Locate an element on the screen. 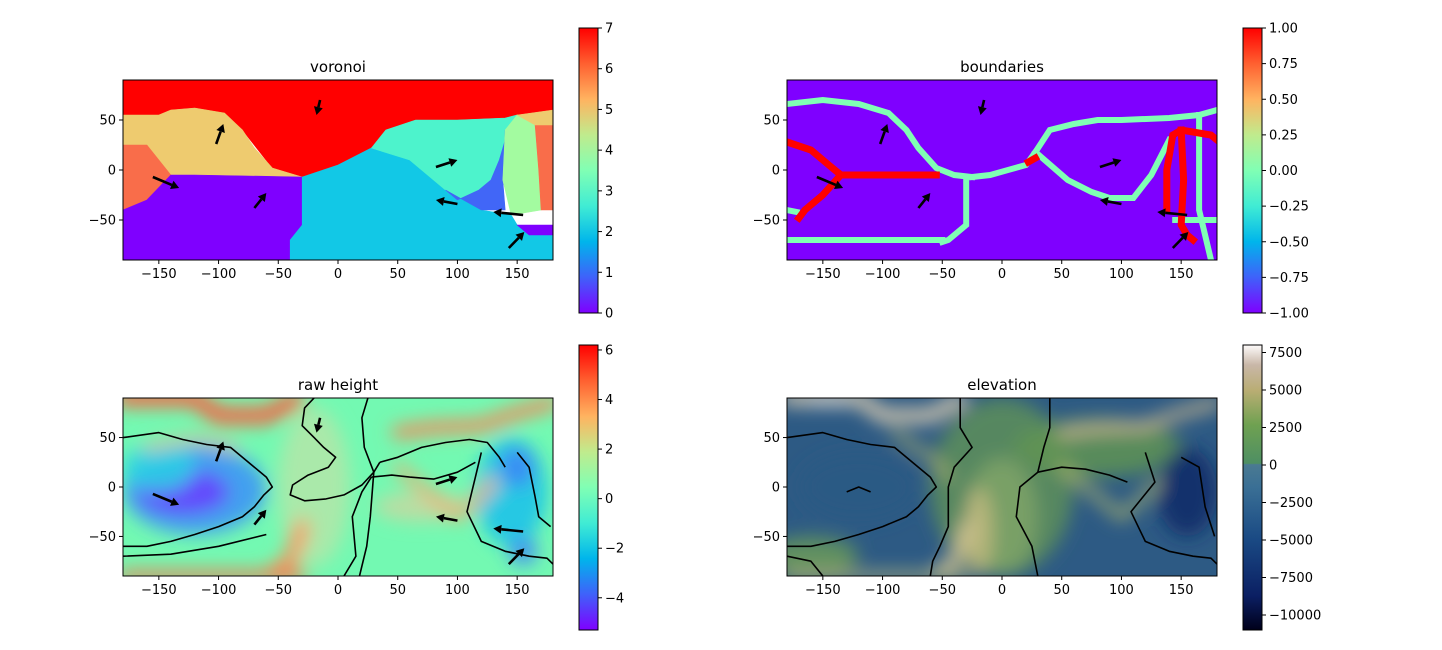  raw-height-colorbar is located at coordinates (588, 487).